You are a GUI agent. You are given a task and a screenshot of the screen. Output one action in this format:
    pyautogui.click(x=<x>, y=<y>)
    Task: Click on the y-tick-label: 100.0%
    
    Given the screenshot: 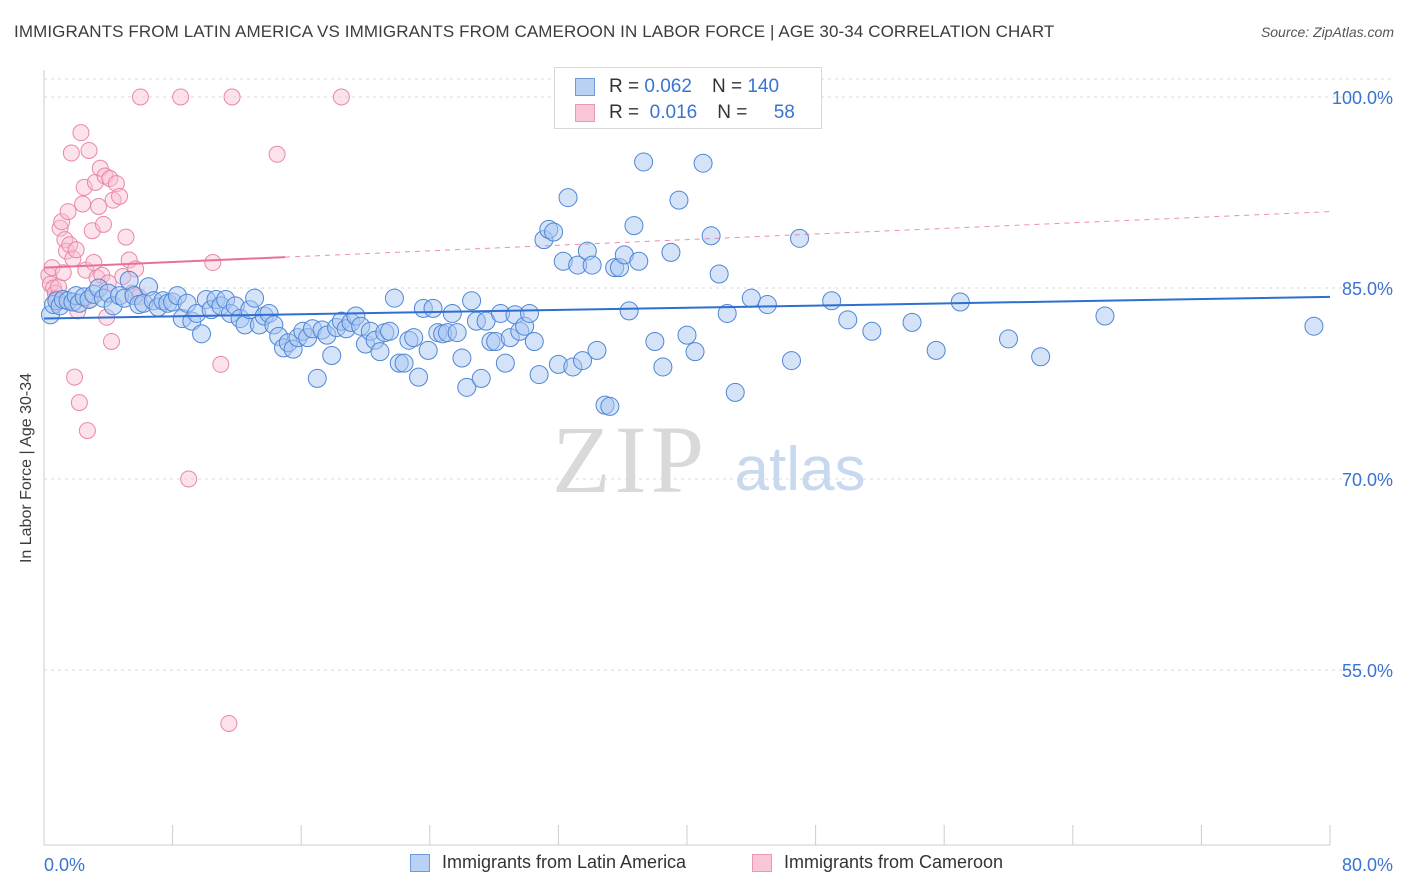 What is the action you would take?
    pyautogui.click(x=1362, y=98)
    